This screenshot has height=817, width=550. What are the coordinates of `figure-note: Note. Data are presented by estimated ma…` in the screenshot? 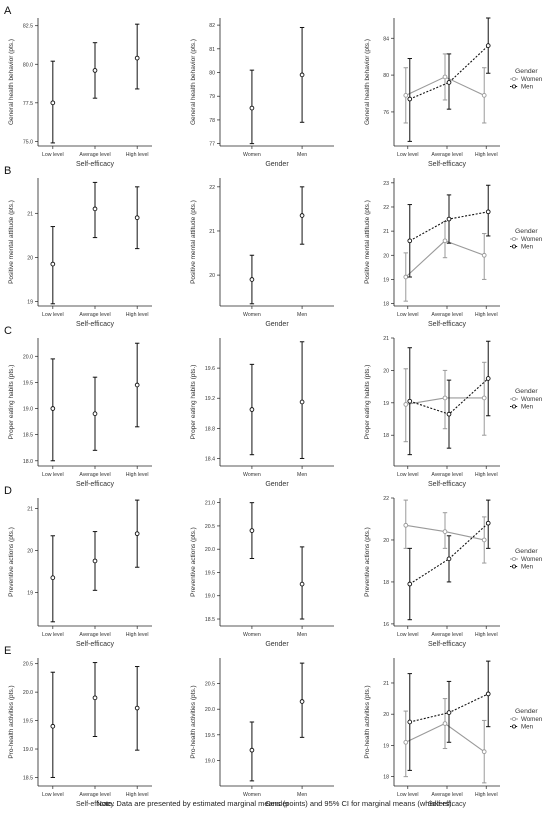 It's located at (275, 803).